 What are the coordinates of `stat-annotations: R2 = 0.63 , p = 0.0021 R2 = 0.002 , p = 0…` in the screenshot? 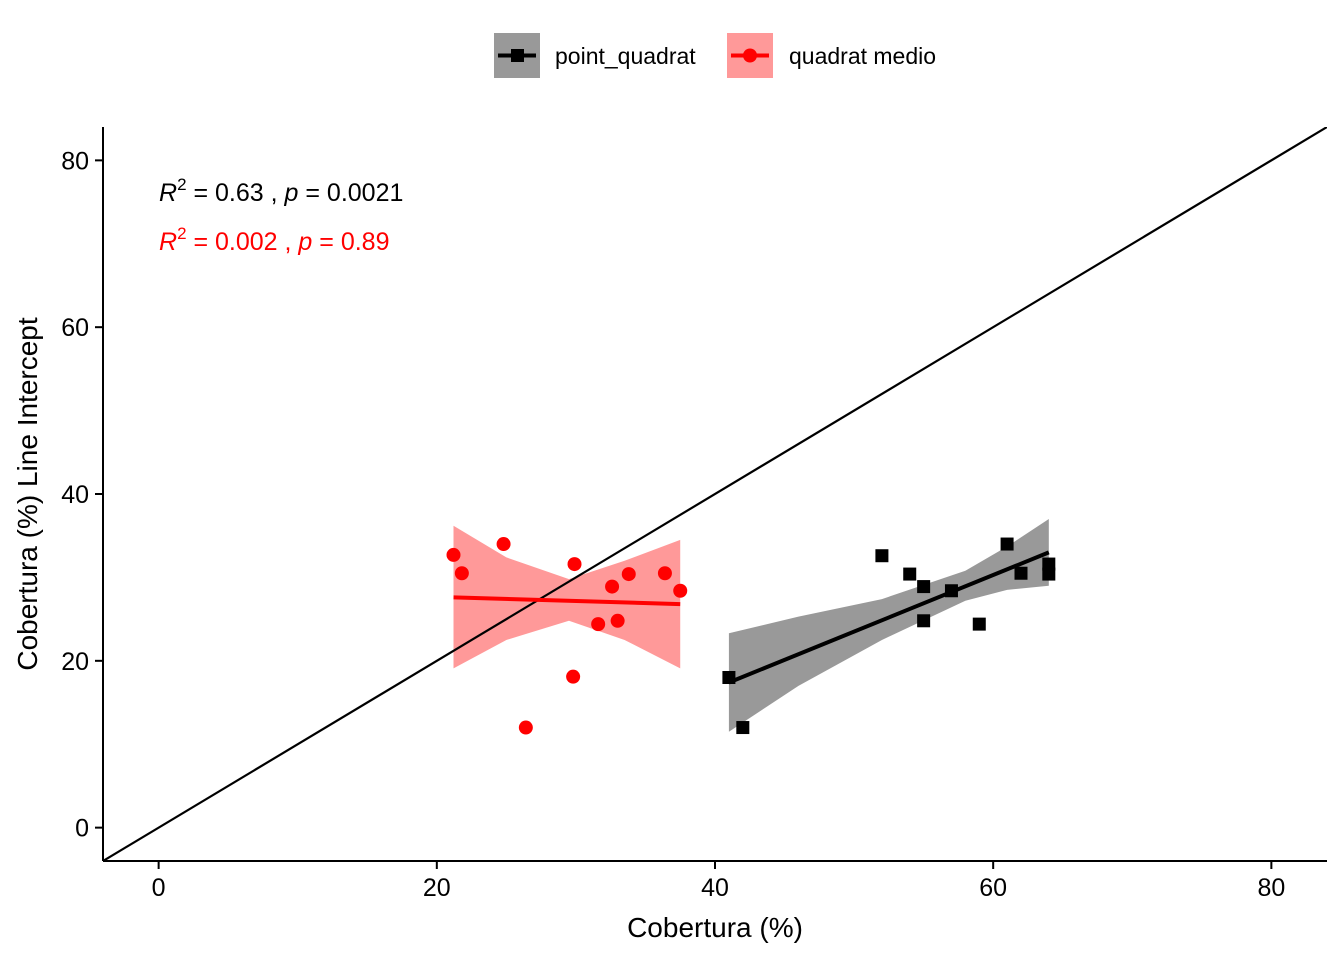 It's located at (281, 215).